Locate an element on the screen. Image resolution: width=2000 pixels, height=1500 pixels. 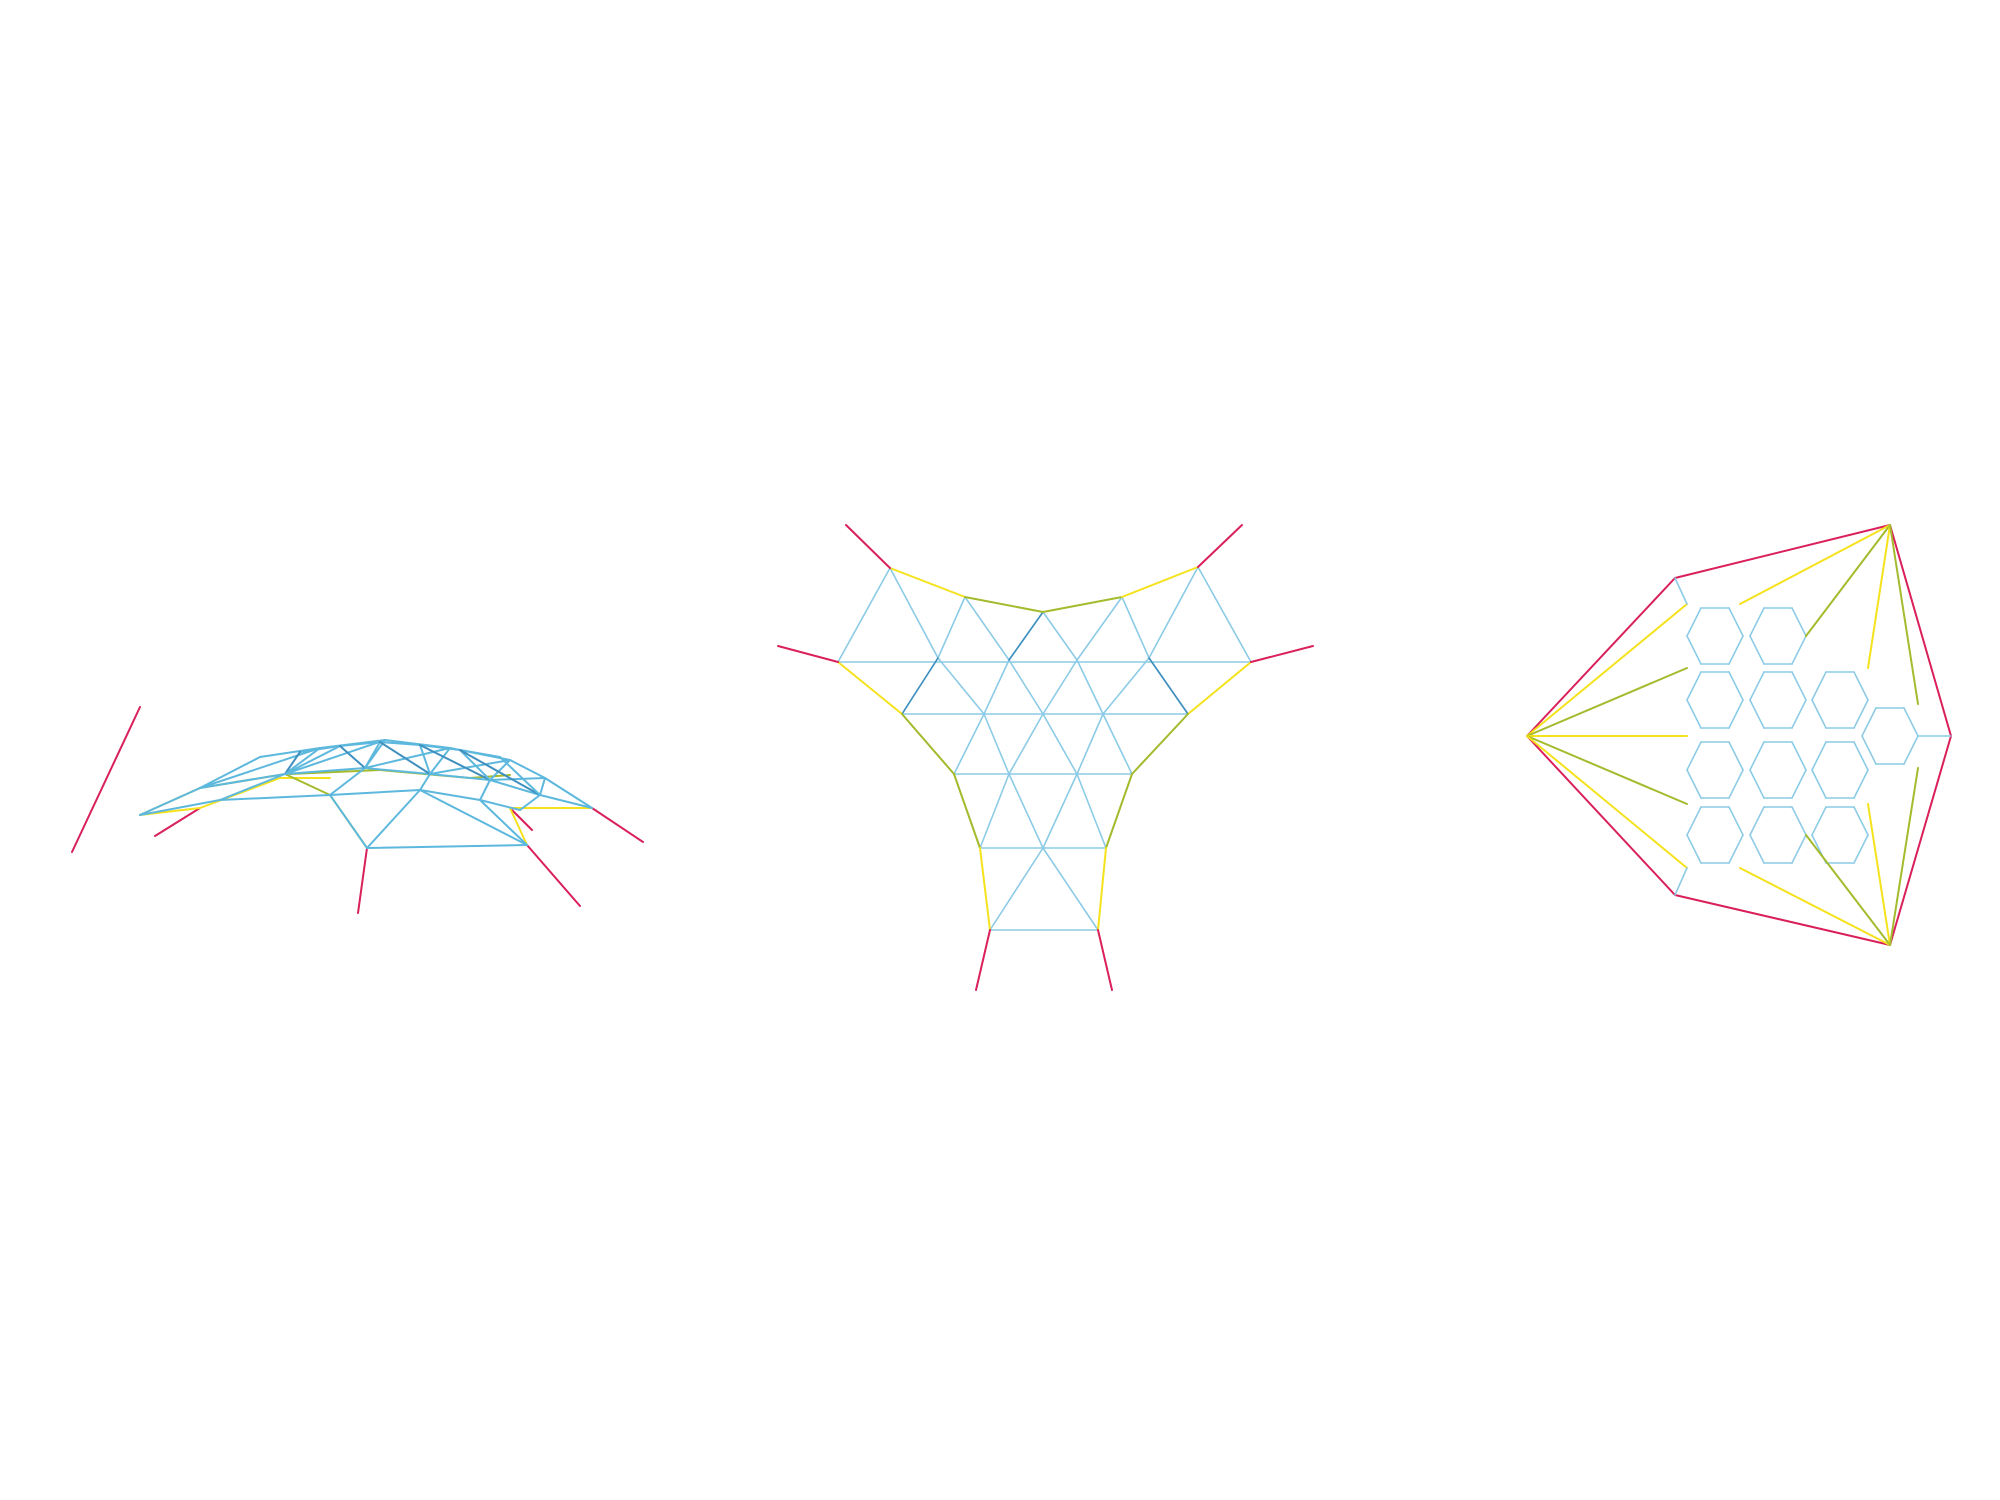
perspective-view is located at coordinates (357, 810).